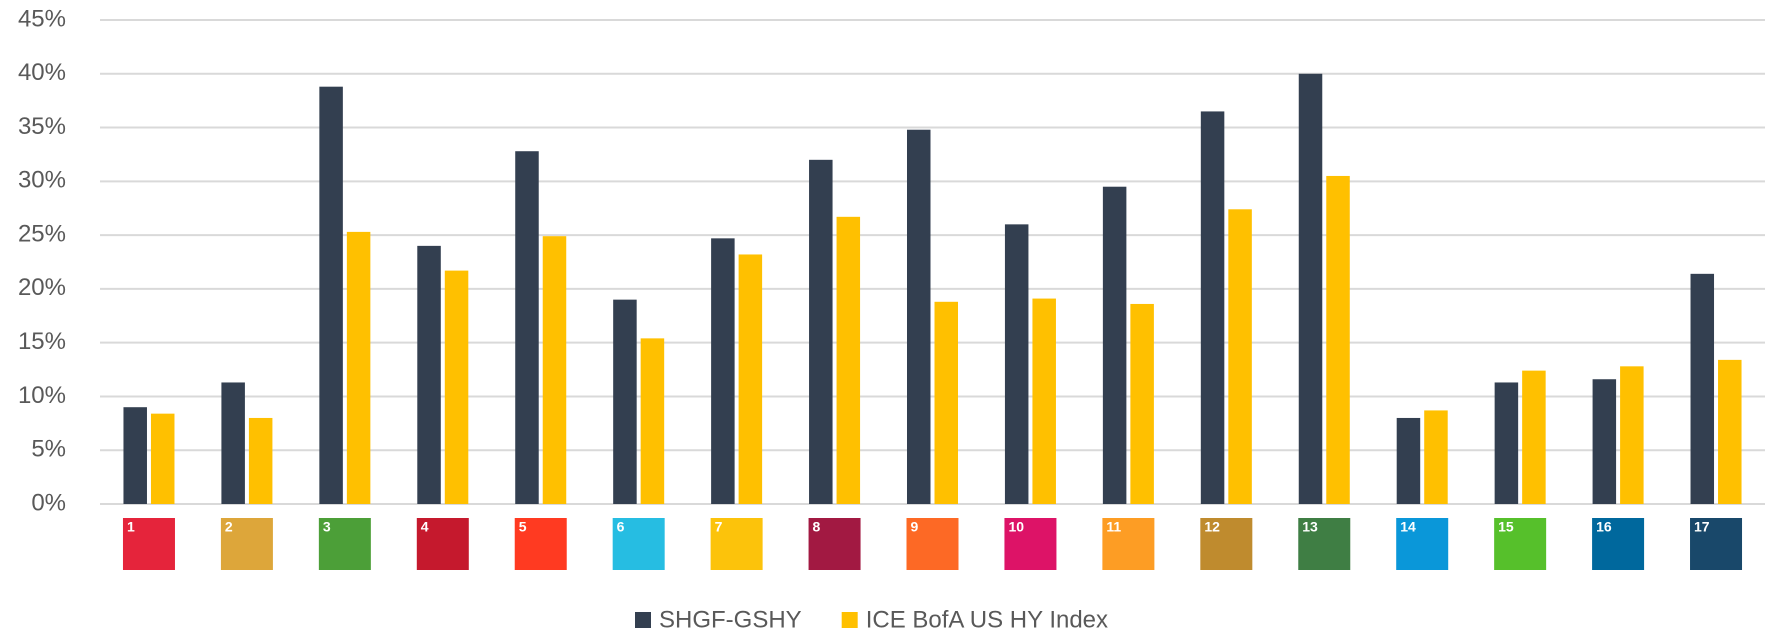 Image resolution: width=1771 pixels, height=636 pixels. What do you see at coordinates (229, 527) in the screenshot?
I see `x-tick-label: 2` at bounding box center [229, 527].